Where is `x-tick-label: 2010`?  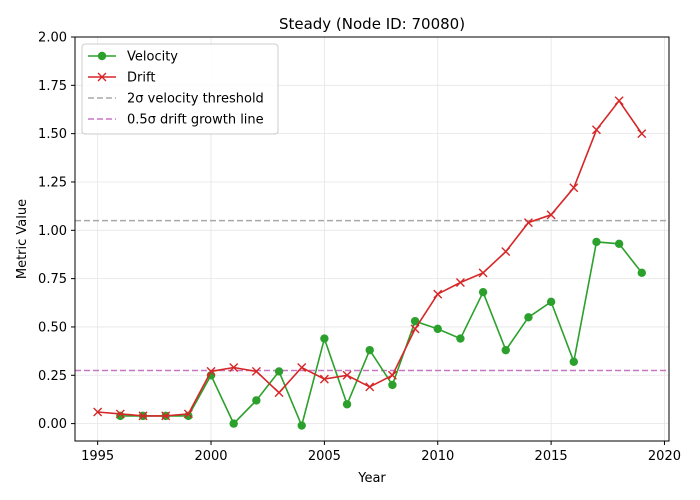
x-tick-label: 2010 is located at coordinates (437, 456).